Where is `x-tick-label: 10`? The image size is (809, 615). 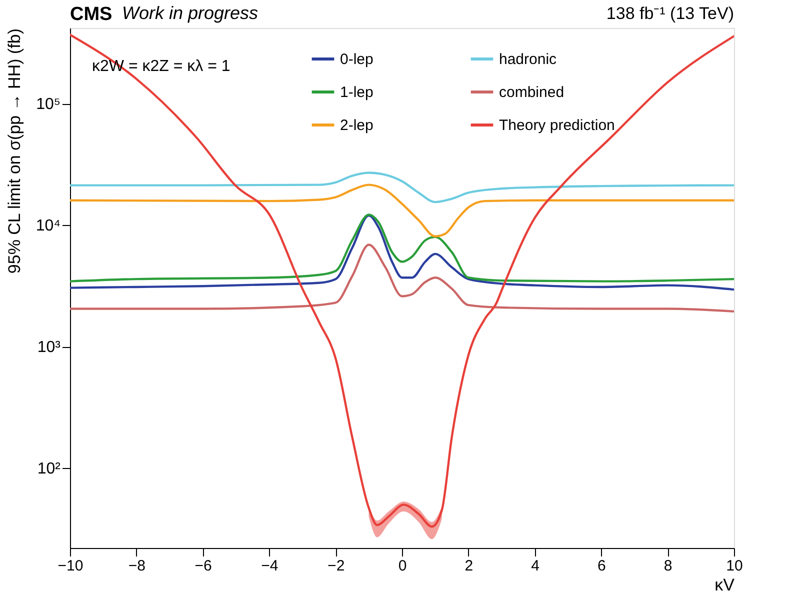
x-tick-label: 10 is located at coordinates (734, 566).